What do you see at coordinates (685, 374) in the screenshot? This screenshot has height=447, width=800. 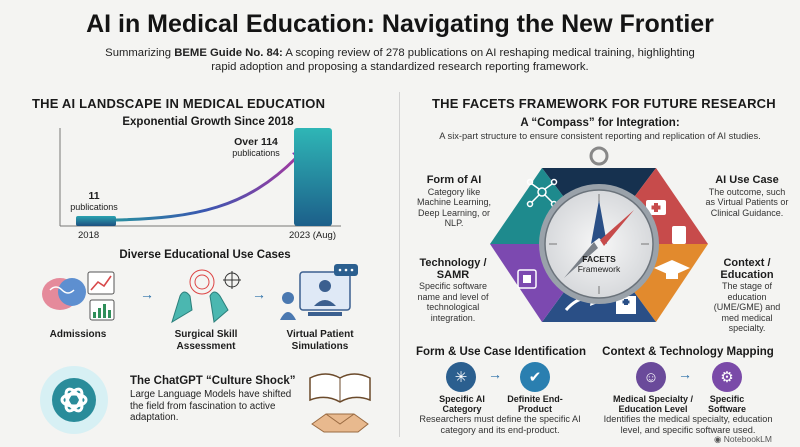 I see `context-tech-arrow: →` at bounding box center [685, 374].